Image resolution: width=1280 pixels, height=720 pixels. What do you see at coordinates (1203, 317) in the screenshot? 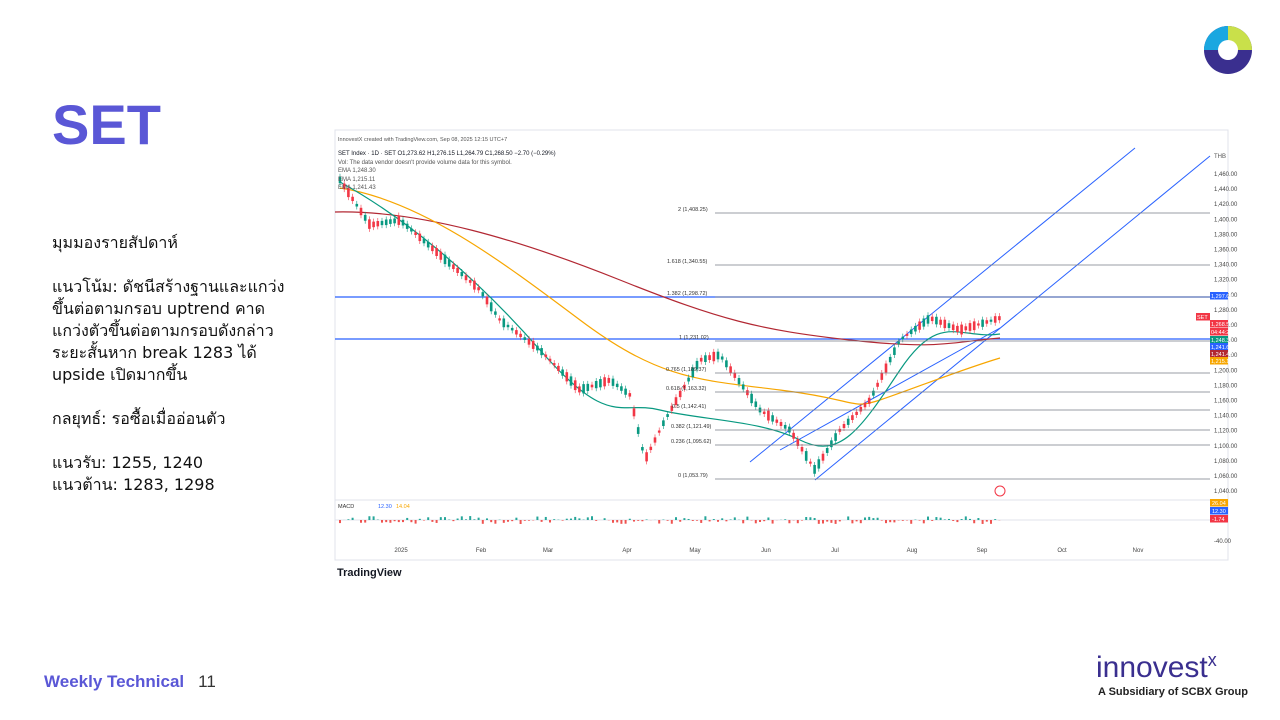
I see `price-tag` at bounding box center [1203, 317].